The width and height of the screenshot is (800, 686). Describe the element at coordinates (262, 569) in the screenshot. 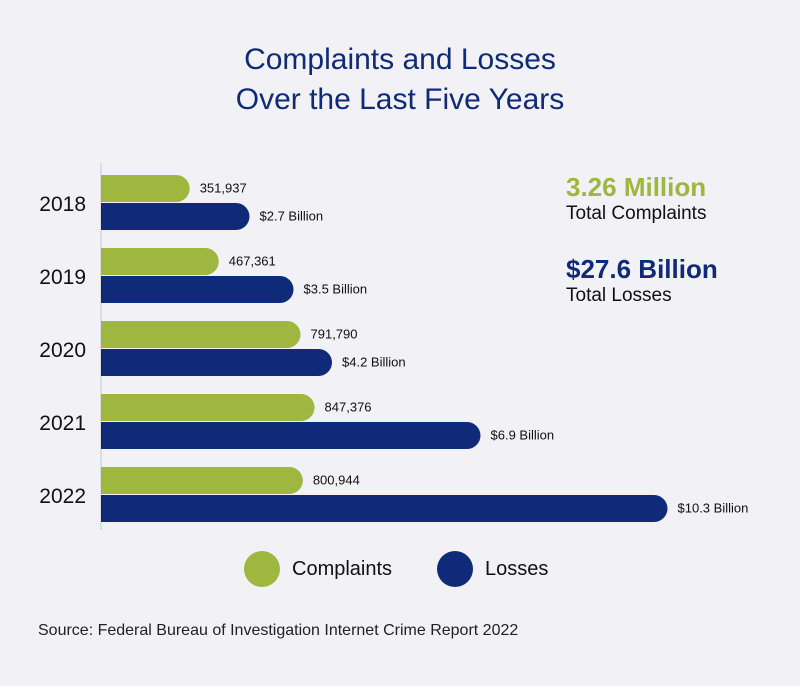

I see `legend-swatch-complaints` at that location.